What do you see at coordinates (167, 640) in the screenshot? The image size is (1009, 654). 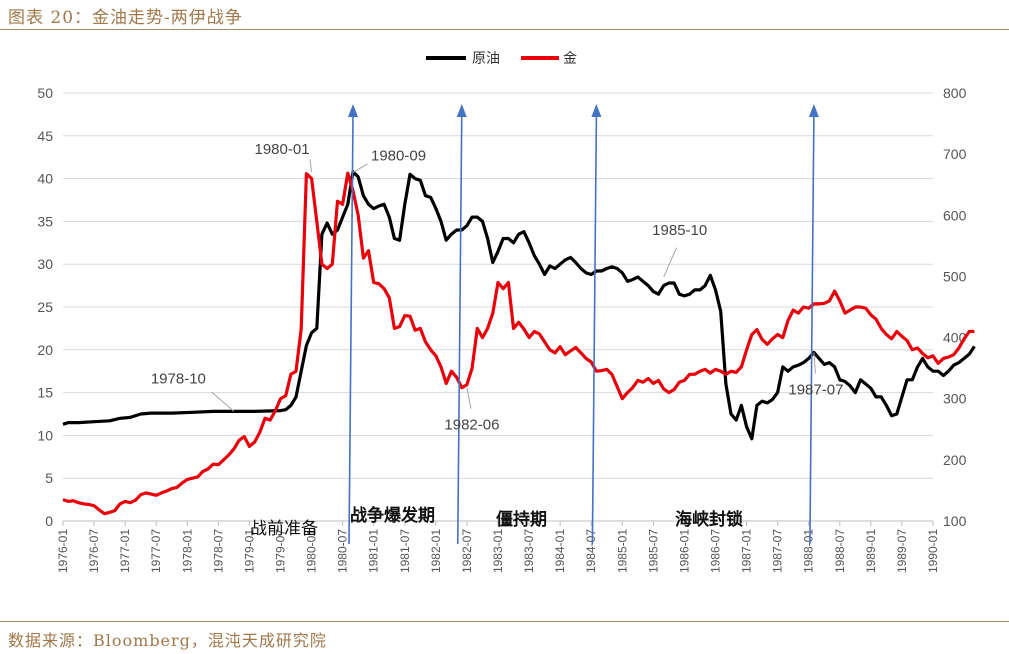 I see `source-note: 数据来源：Bloomberg，混沌天成研究院` at bounding box center [167, 640].